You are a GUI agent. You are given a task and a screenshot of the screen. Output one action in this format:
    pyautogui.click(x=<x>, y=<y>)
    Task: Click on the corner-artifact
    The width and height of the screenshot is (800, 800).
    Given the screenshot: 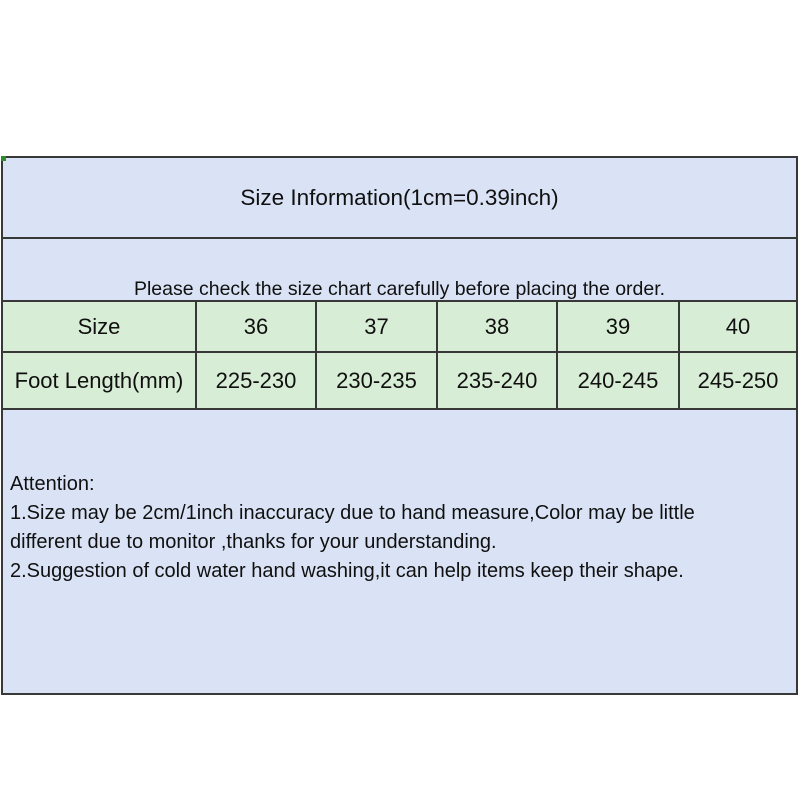 What is the action you would take?
    pyautogui.click(x=3, y=158)
    